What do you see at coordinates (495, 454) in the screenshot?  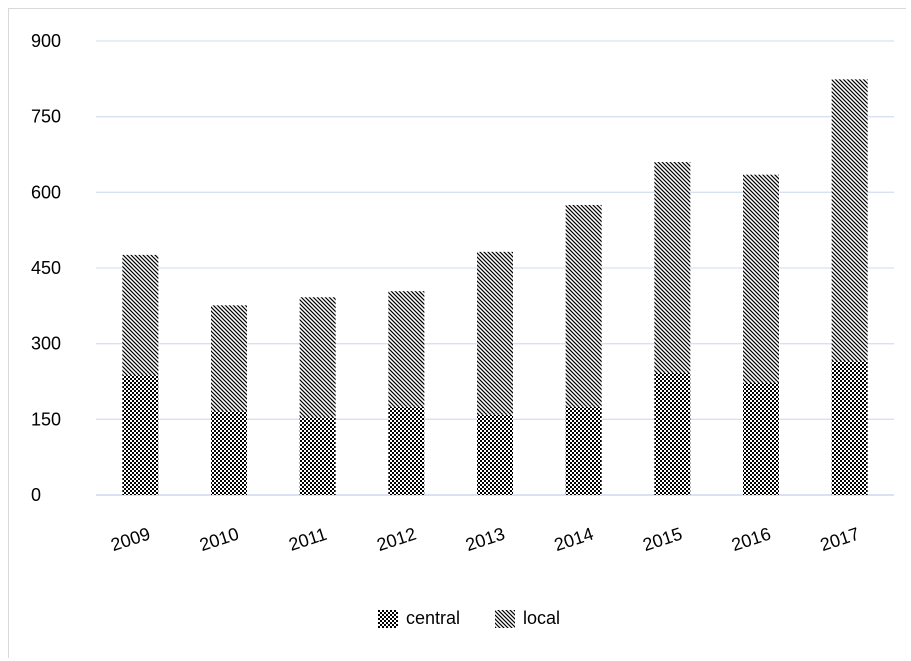 I see `bar-central-2013` at bounding box center [495, 454].